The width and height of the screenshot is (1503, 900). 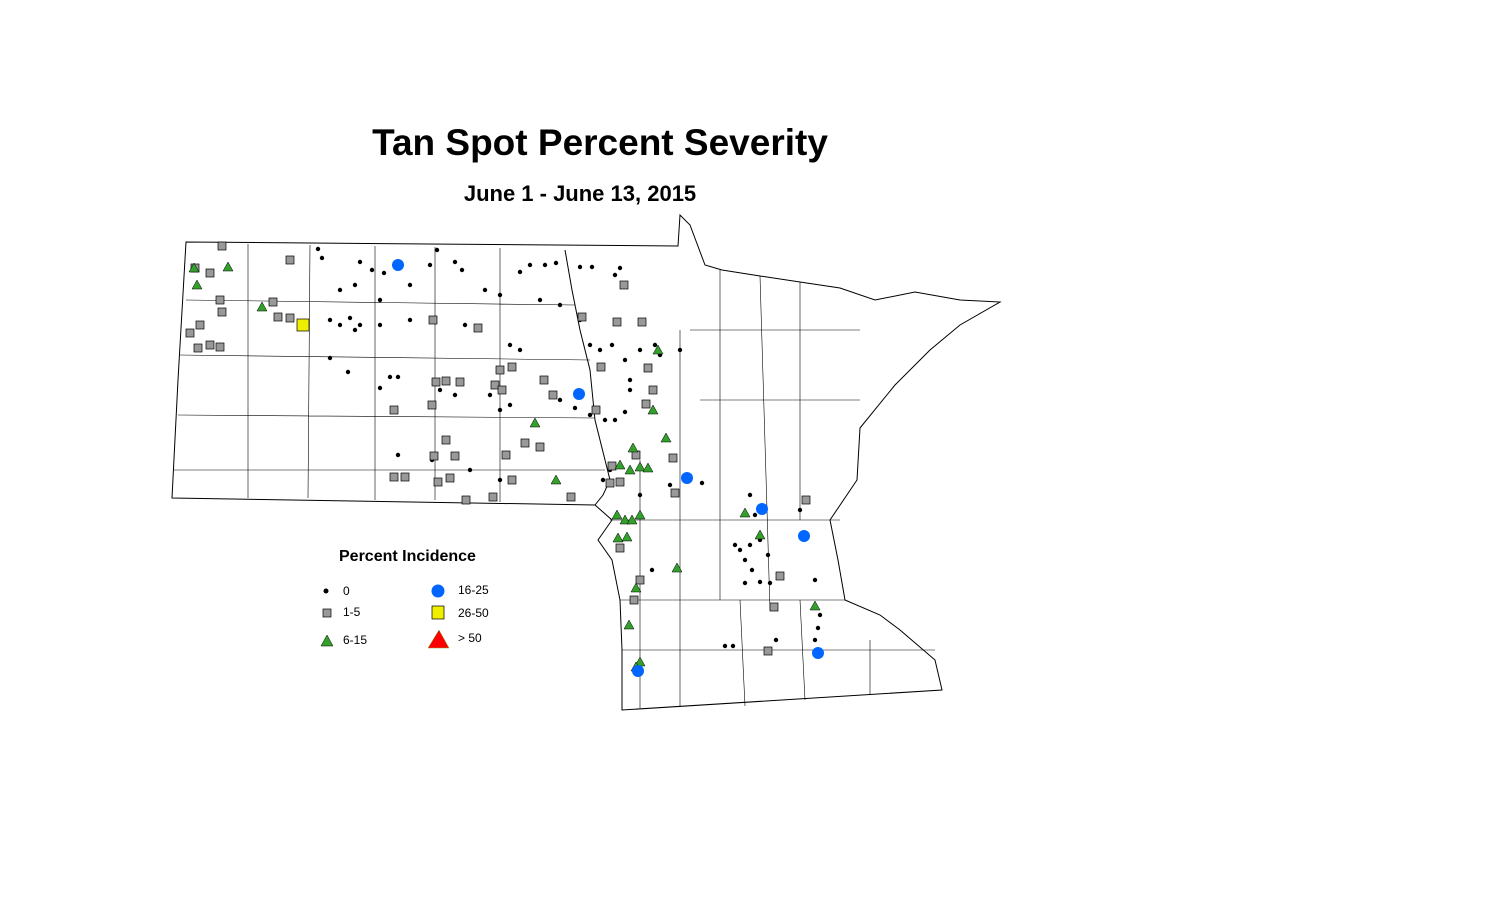 I want to click on legend-label: 16-25, so click(x=473, y=590).